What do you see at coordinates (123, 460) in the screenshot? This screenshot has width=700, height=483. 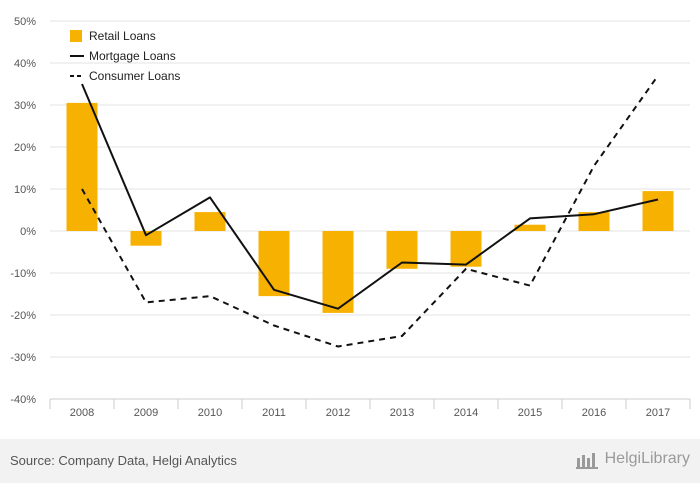 I see `source-text: Source: Company Data, Helgi Analytics` at bounding box center [123, 460].